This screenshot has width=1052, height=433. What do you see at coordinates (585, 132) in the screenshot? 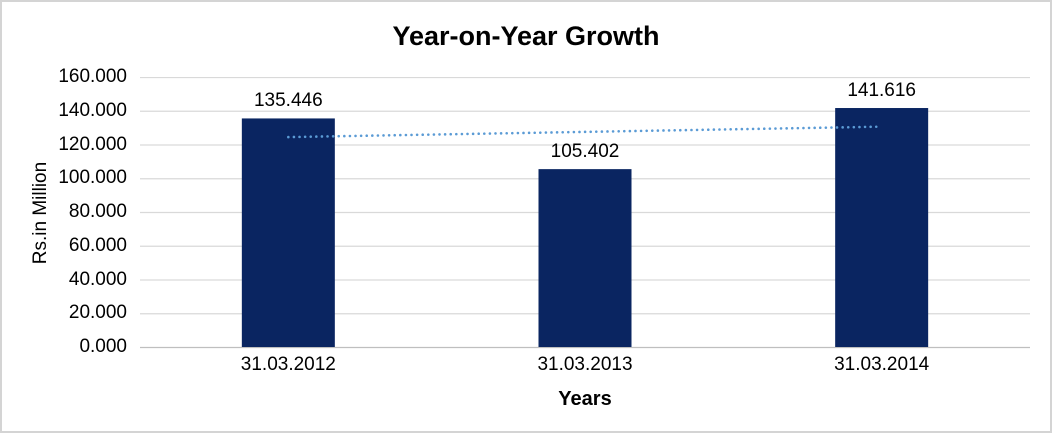
I see `trendline` at bounding box center [585, 132].